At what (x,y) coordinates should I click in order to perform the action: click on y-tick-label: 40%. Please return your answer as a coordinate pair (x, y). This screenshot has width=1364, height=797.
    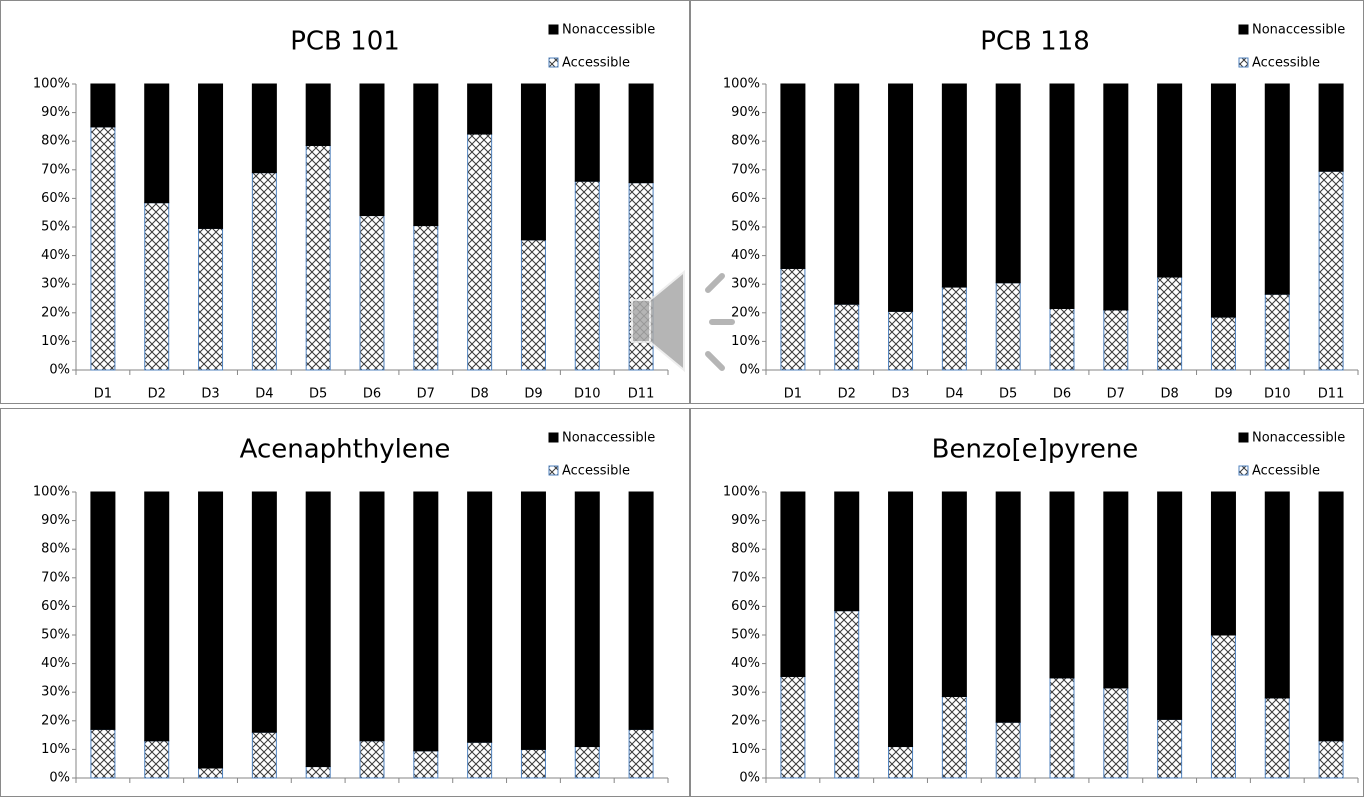
    Looking at the image, I should click on (745, 663).